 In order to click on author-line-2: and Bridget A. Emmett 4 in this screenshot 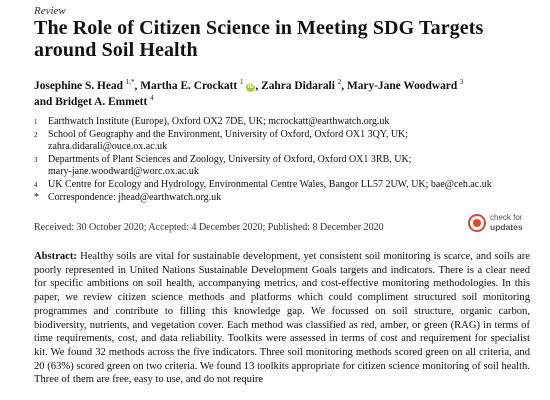, I will do `click(284, 102)`.